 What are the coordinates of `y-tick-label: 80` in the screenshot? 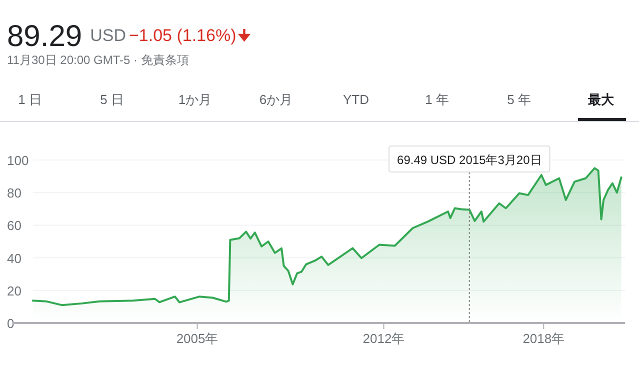 It's located at (14, 193).